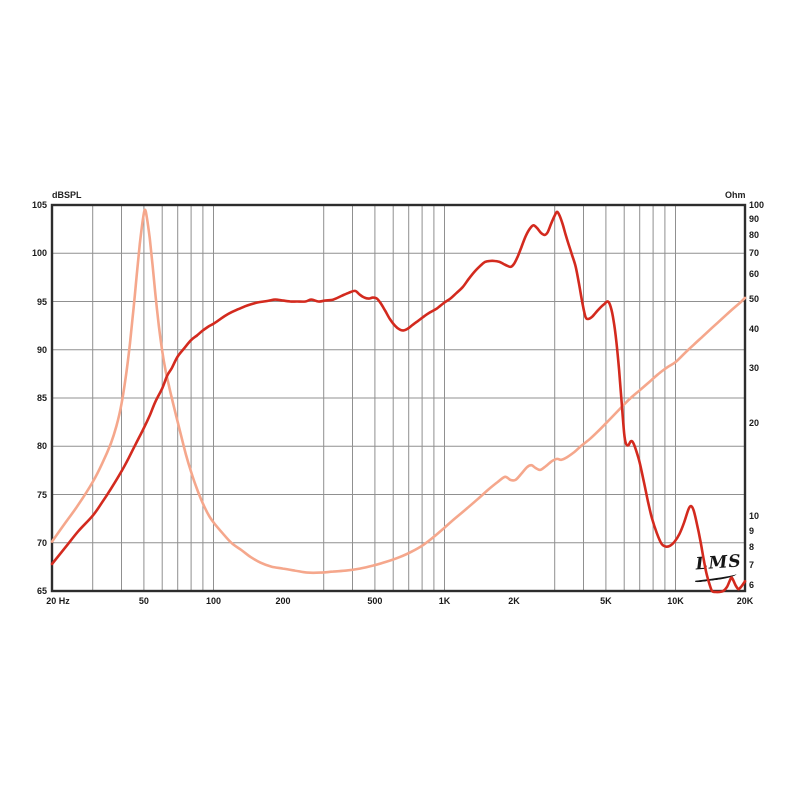  What do you see at coordinates (41, 349) in the screenshot?
I see `left-tick-label: 90` at bounding box center [41, 349].